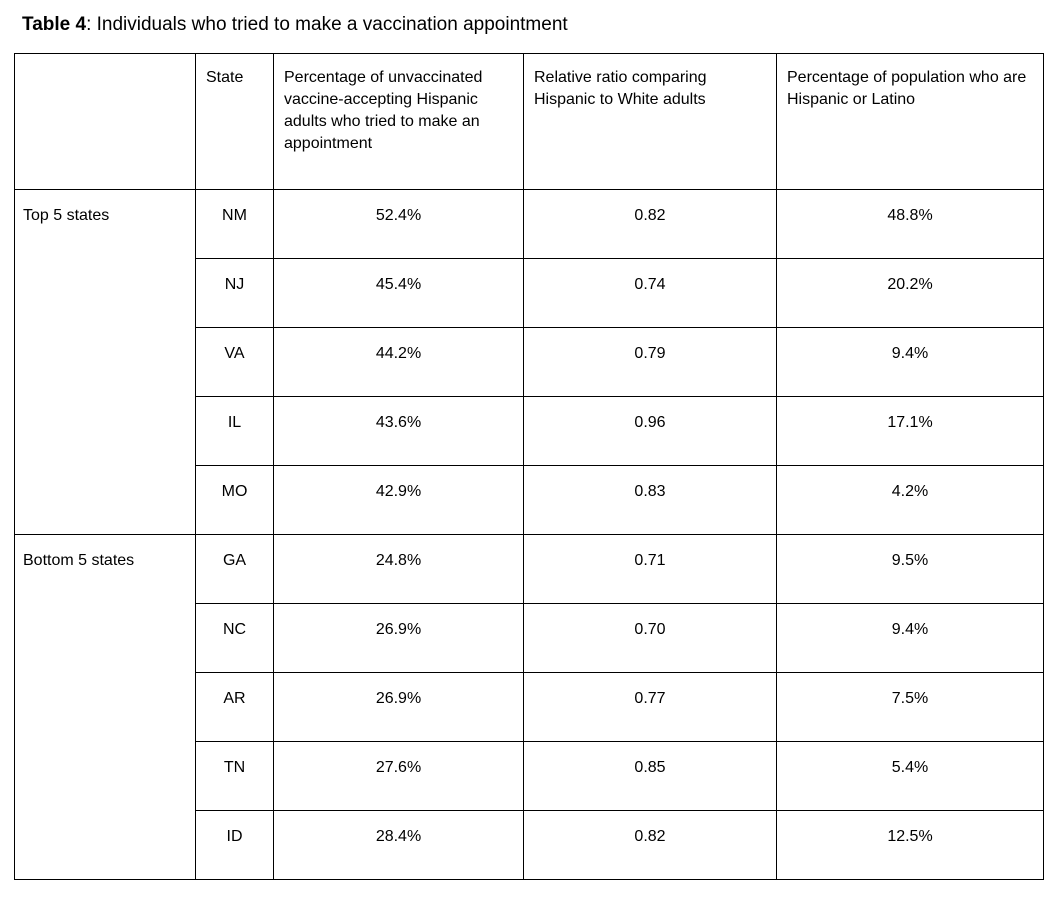  What do you see at coordinates (398, 224) in the screenshot?
I see `pct-tried-cell: 52.4%` at bounding box center [398, 224].